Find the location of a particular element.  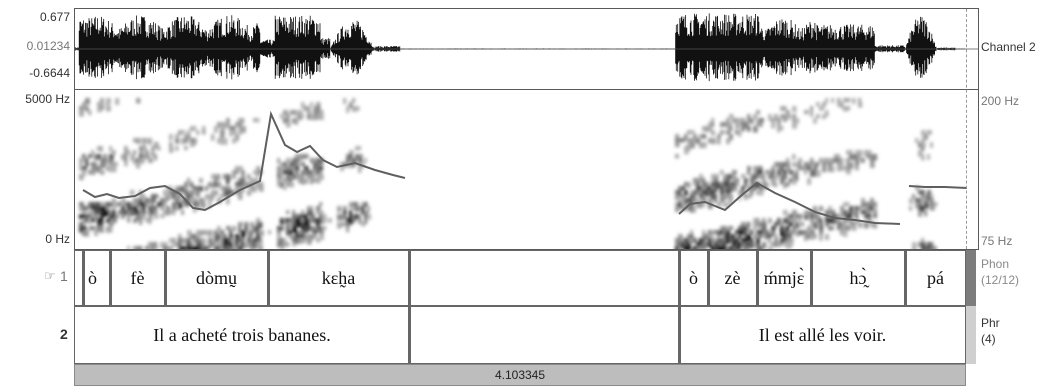

tier-1-name-label: Phon (12/12) is located at coordinates (1000, 272).